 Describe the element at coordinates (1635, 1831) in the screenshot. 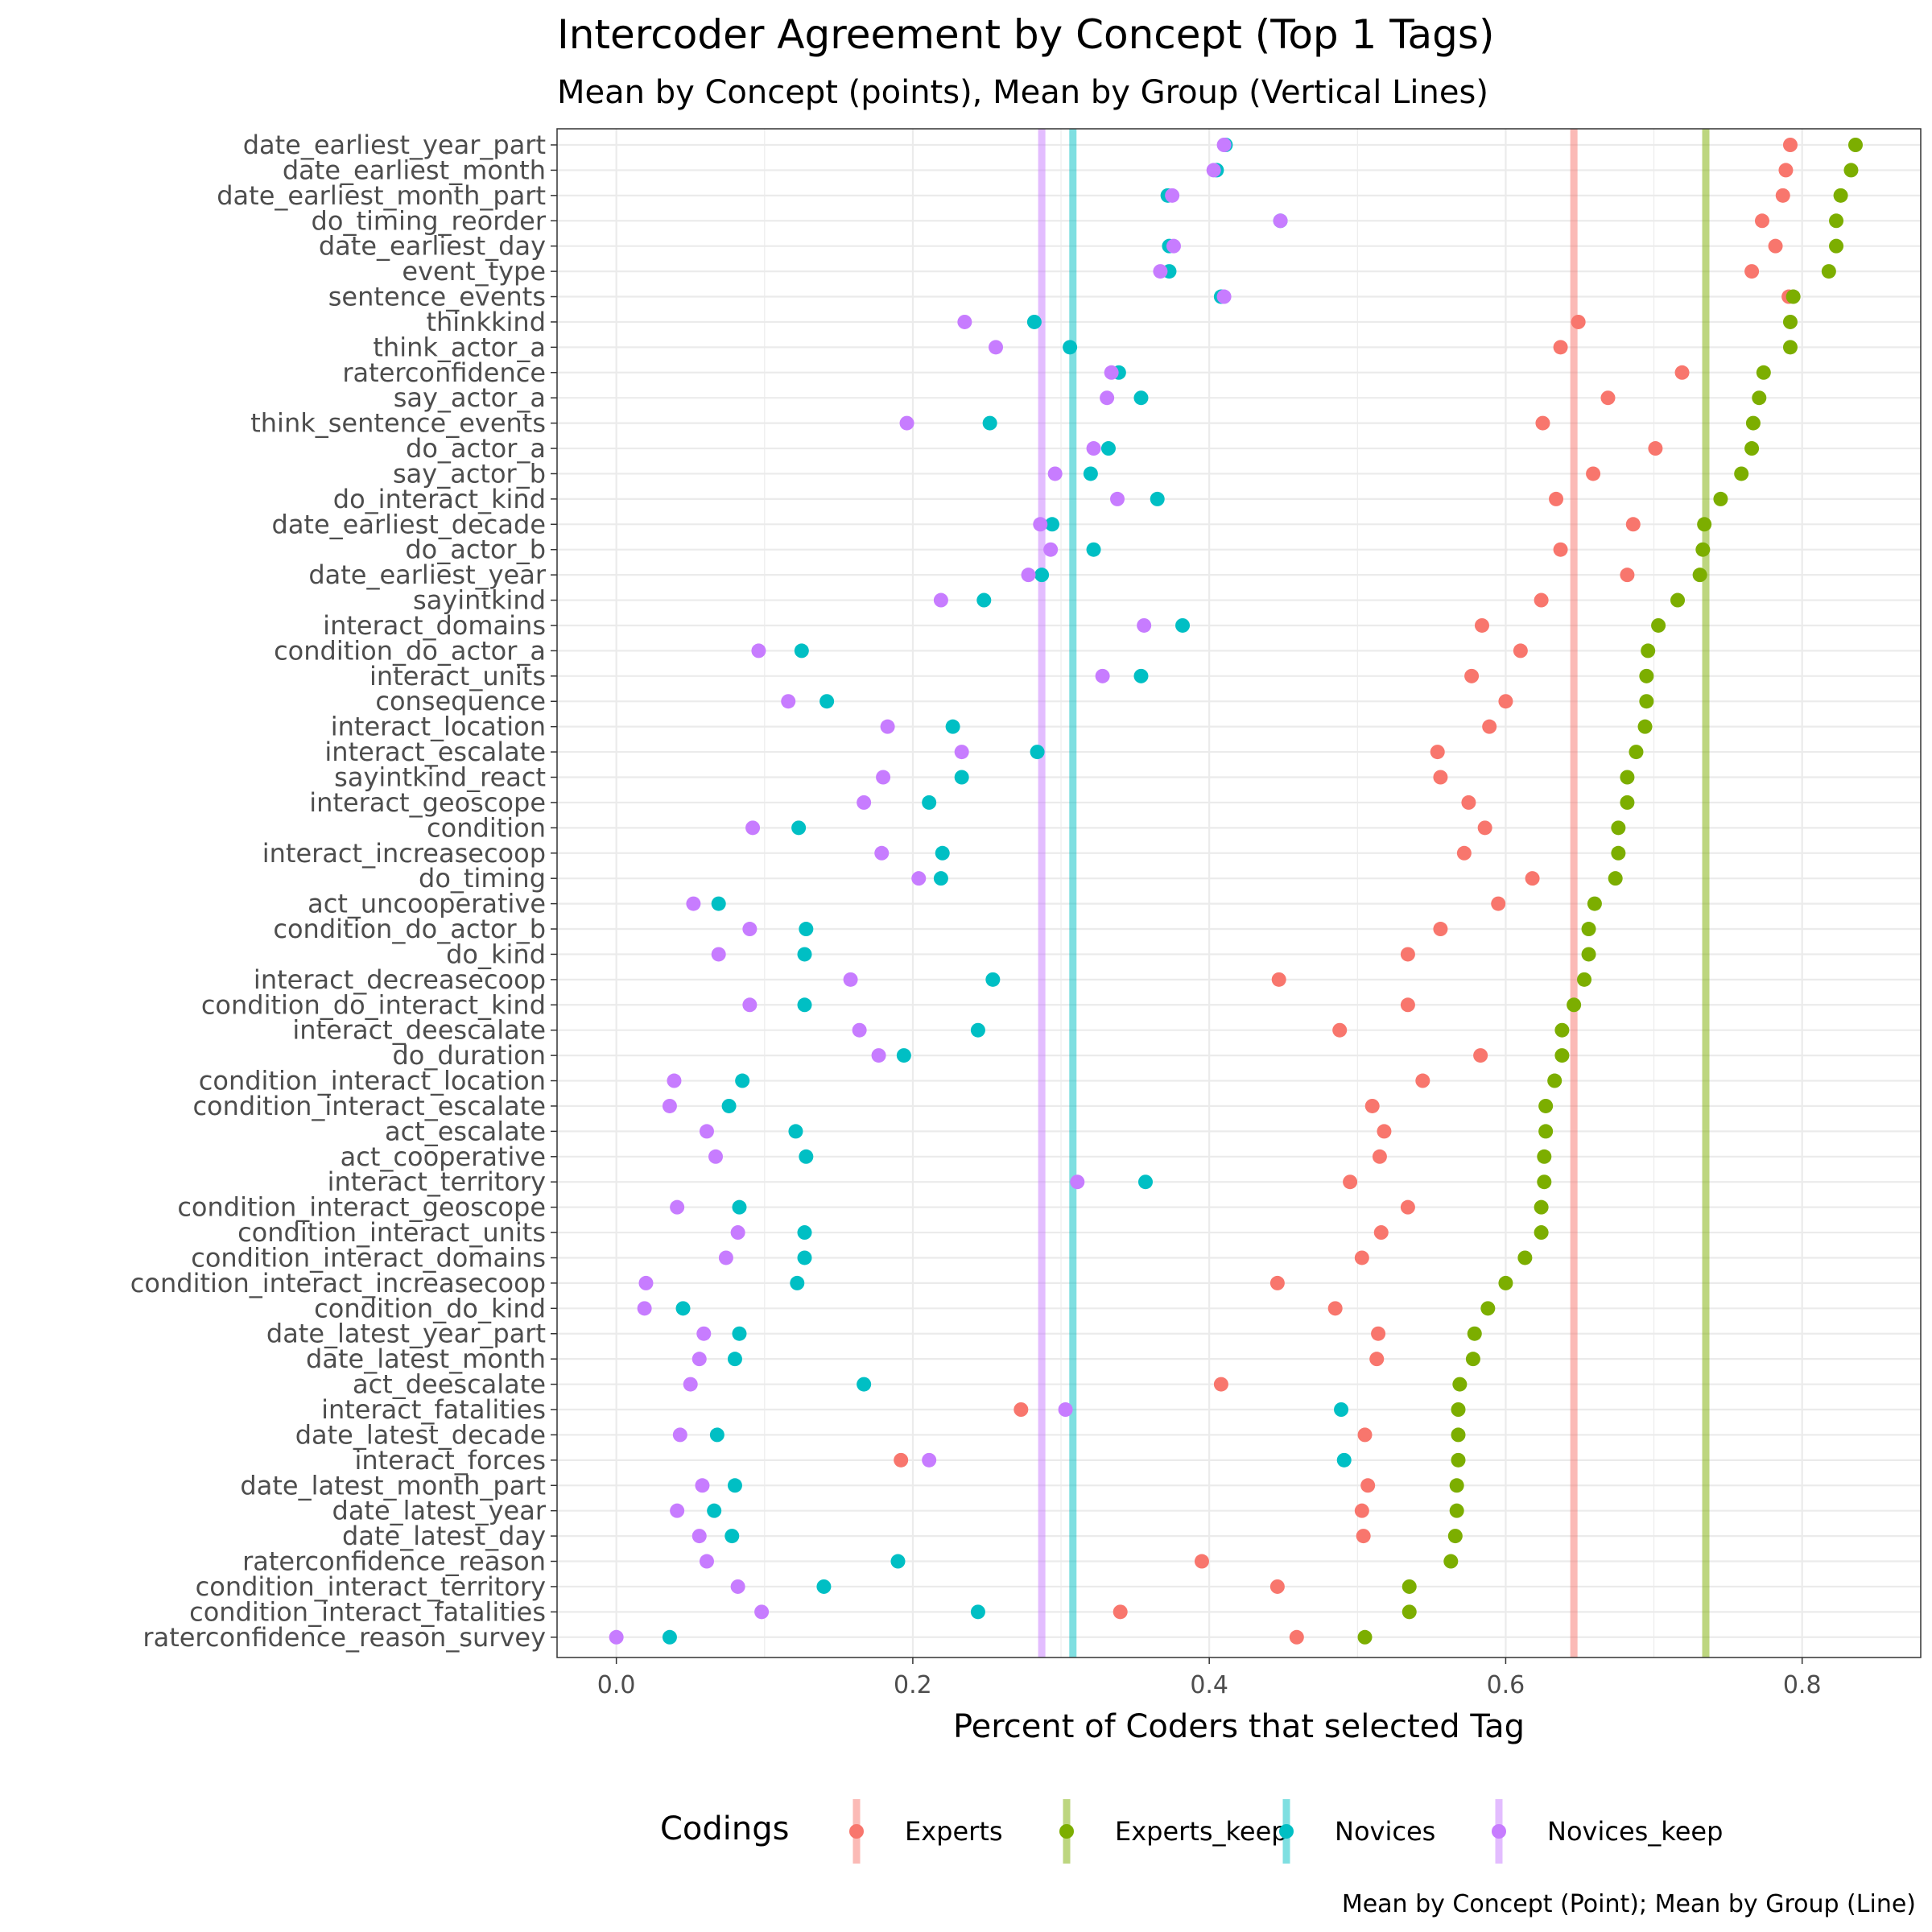

I see `legend-label: Novices_keep` at that location.